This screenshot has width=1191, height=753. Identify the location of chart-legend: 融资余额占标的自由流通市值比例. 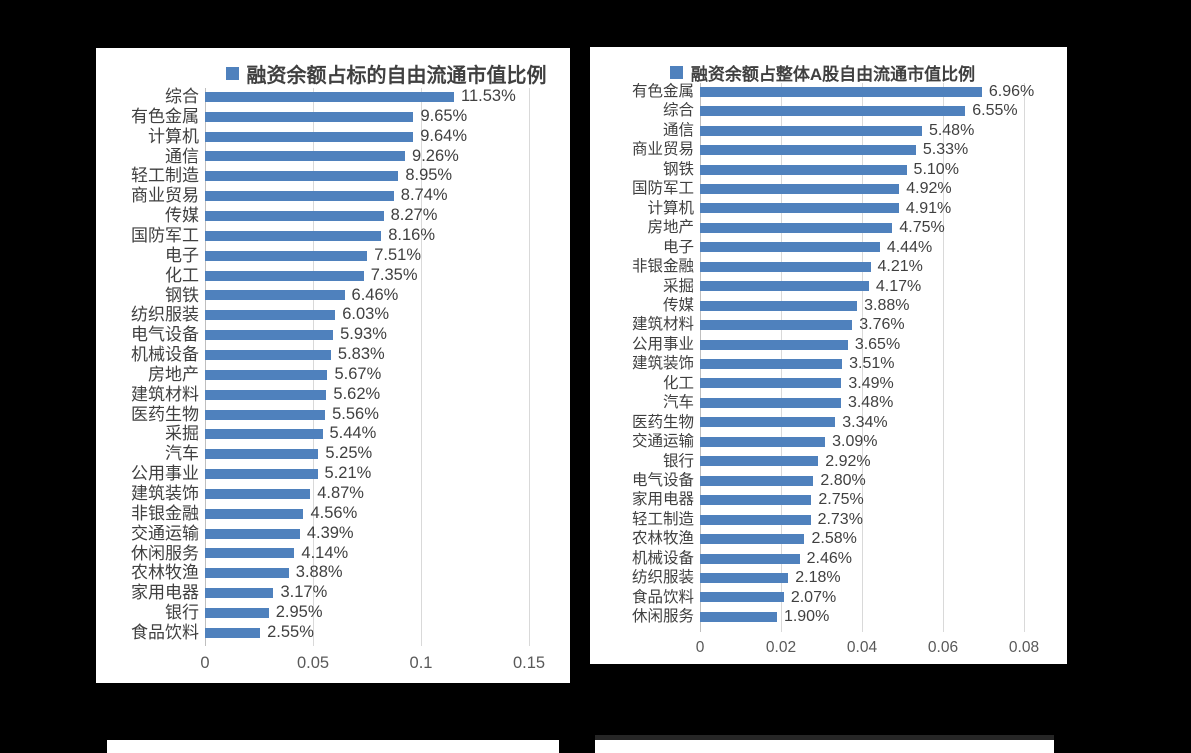
(386, 73).